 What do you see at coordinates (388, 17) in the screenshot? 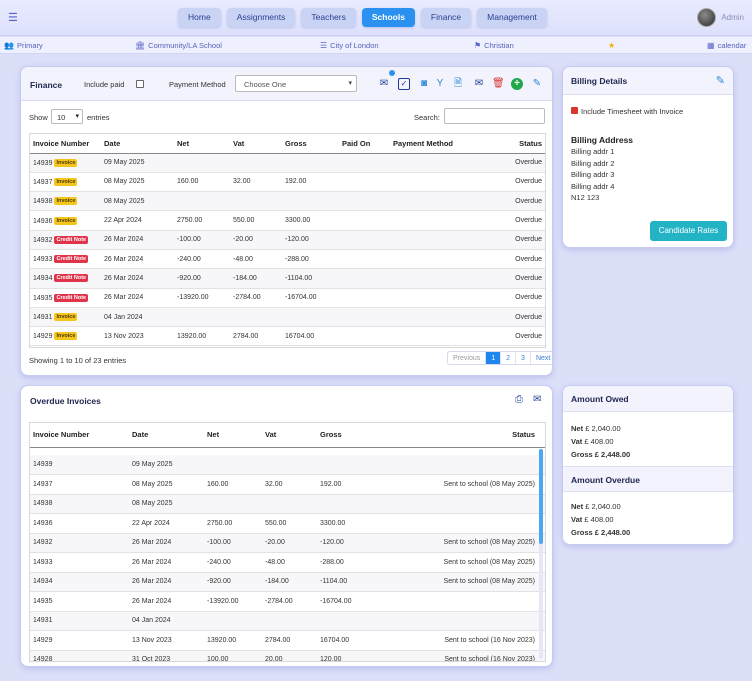
I see `tab-schools: Schools` at bounding box center [388, 17].